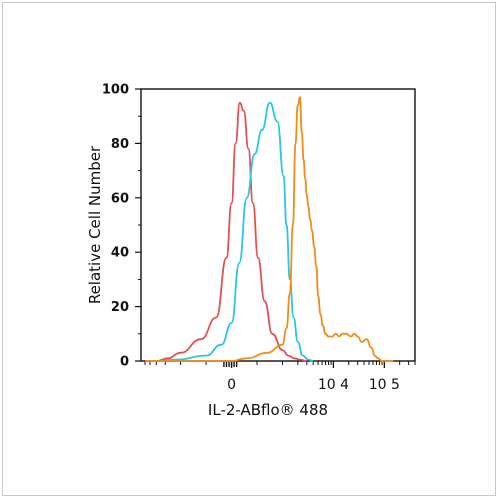 The image size is (500, 500). What do you see at coordinates (121, 226) in the screenshot?
I see `y-axis-ticks: 0 20 40 60 80 100` at bounding box center [121, 226].